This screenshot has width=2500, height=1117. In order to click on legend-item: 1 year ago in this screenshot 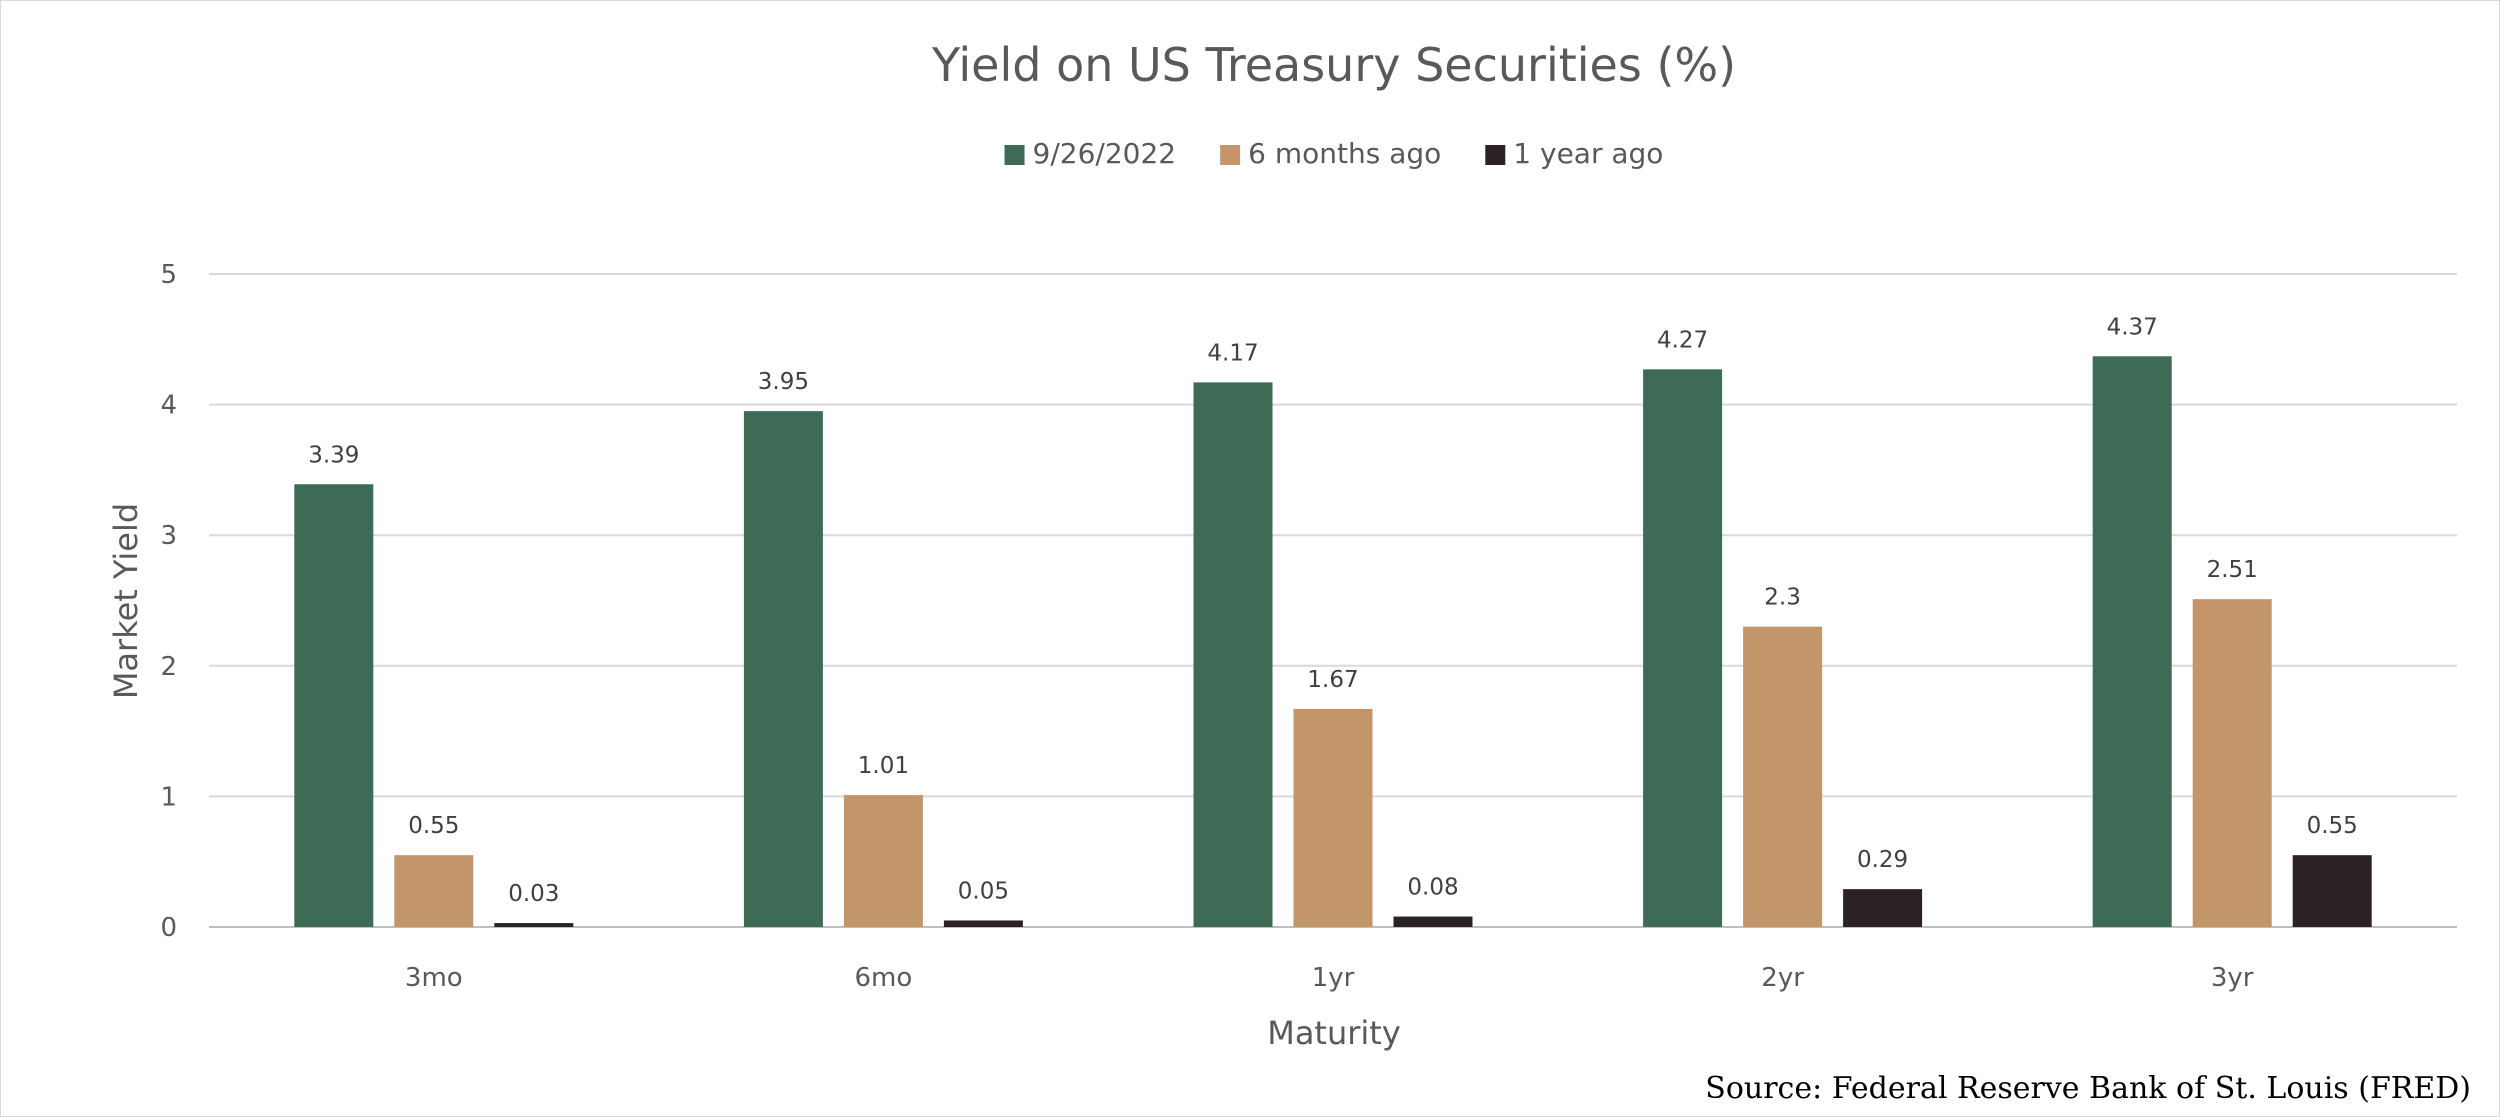, I will do `click(1574, 153)`.